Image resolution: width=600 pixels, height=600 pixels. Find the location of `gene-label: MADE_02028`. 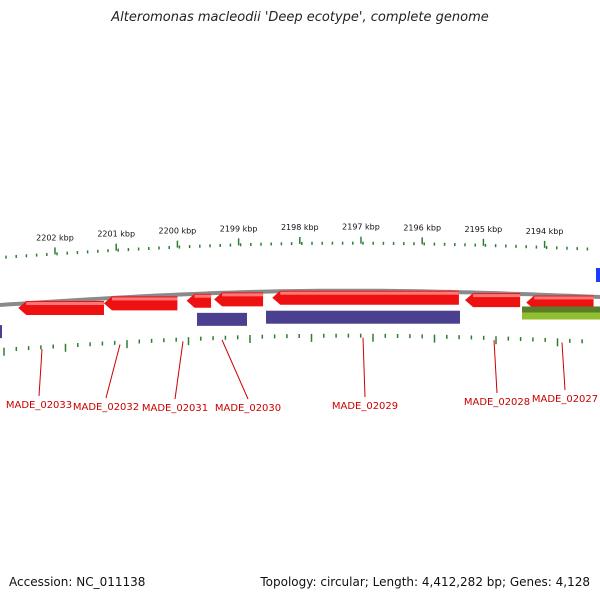

gene-label: MADE_02028 is located at coordinates (497, 402).